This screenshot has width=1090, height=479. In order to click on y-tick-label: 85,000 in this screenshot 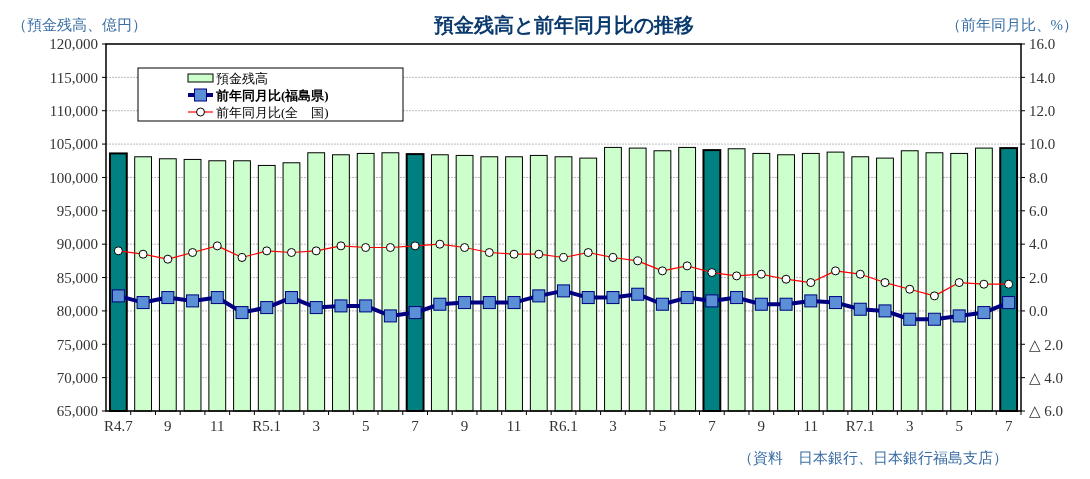, I will do `click(77, 277)`.